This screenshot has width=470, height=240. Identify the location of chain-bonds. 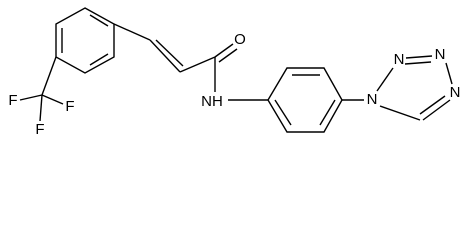
(190, 62).